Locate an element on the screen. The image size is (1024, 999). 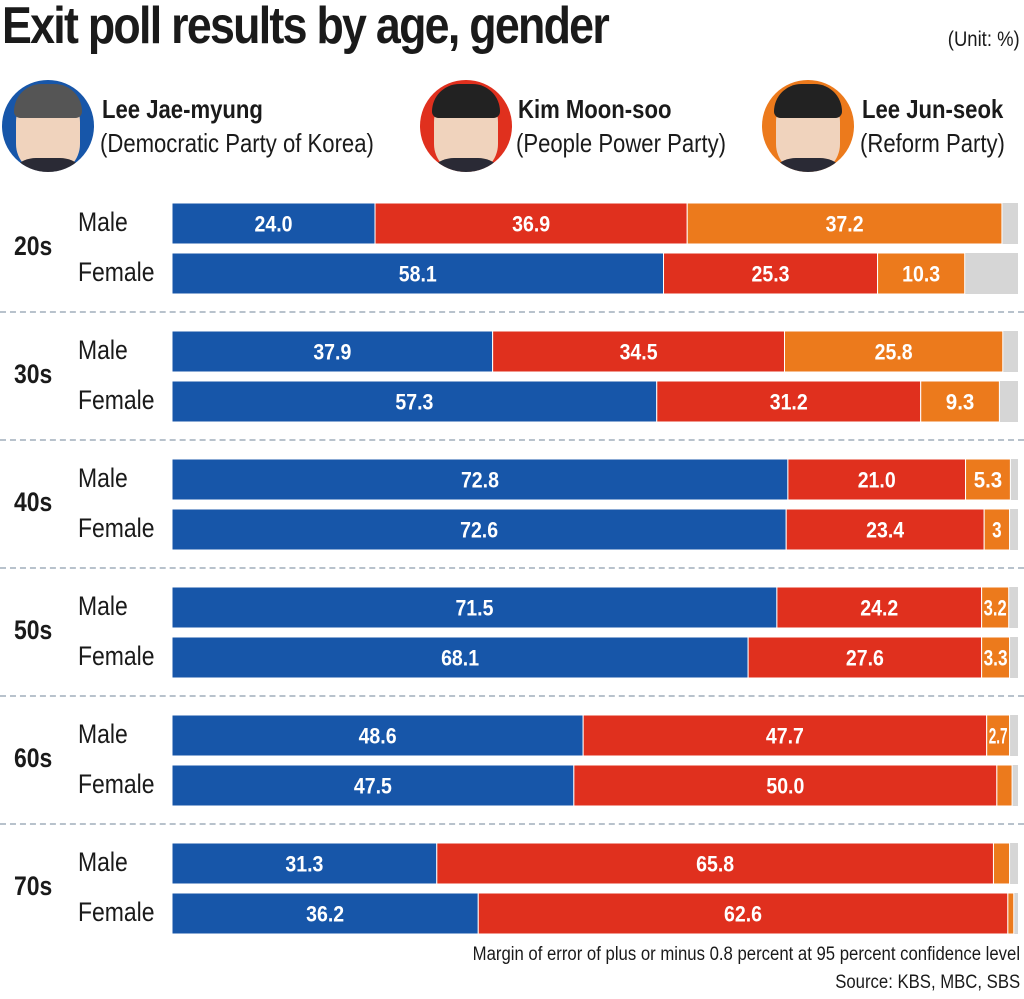
data-label: 3 is located at coordinates (997, 530).